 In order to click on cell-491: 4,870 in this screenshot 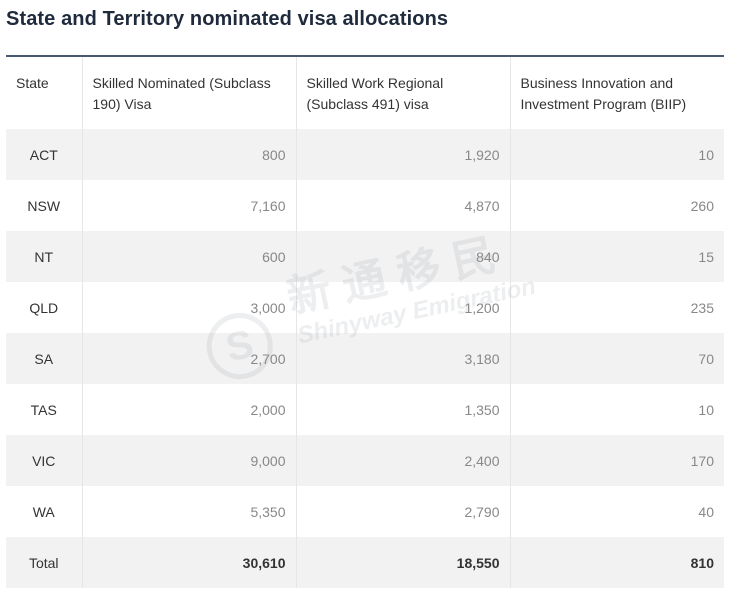, I will do `click(403, 205)`.